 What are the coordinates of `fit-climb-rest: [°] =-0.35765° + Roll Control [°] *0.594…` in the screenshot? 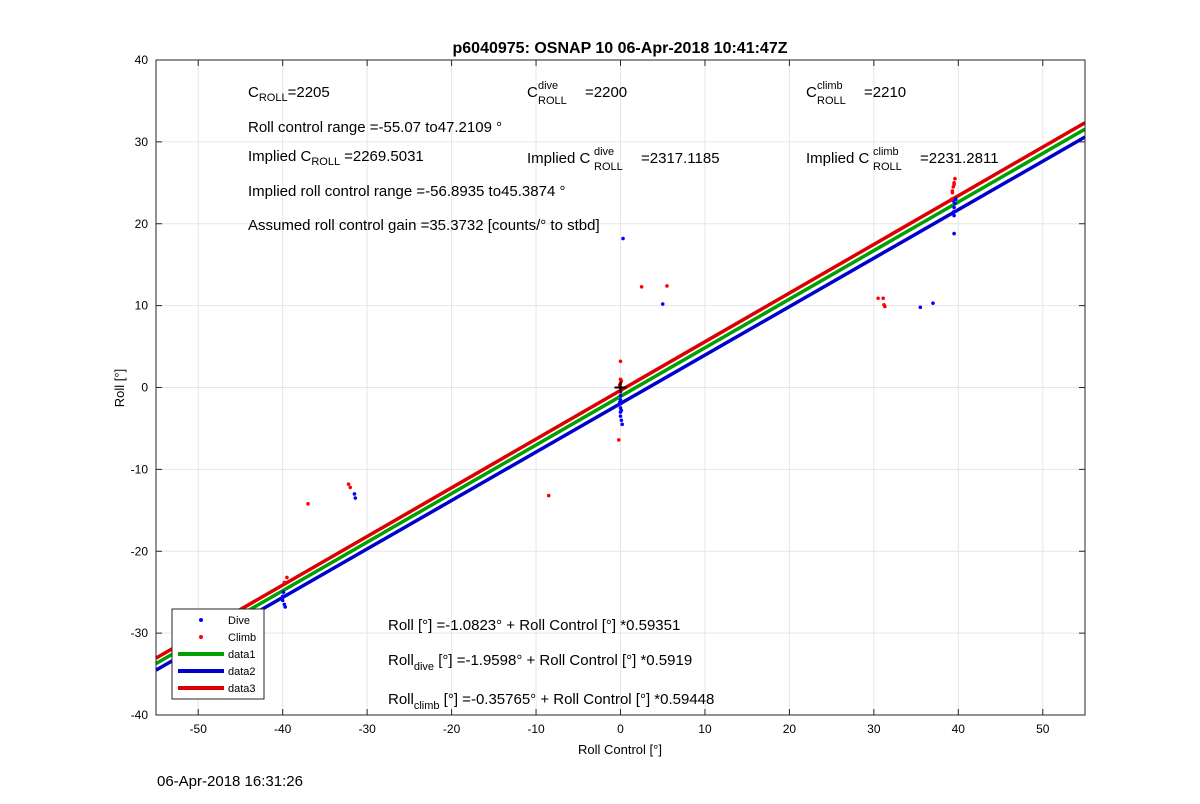 It's located at (577, 699).